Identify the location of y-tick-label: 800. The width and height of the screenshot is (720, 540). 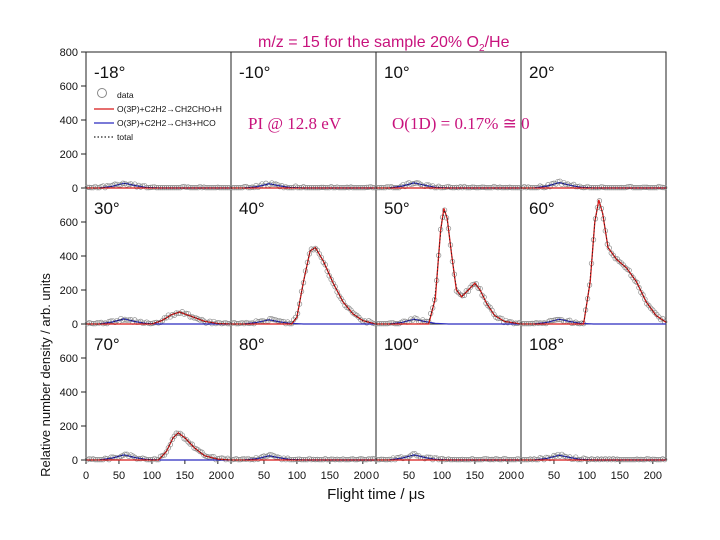
(69, 53).